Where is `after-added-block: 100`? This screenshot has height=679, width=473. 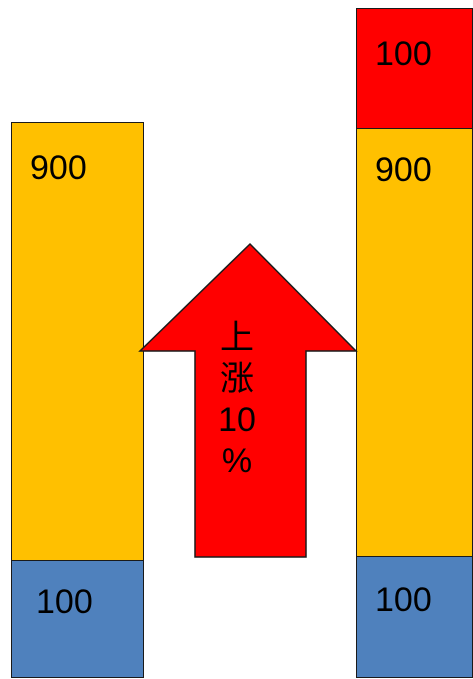
after-added-block: 100 is located at coordinates (414, 69).